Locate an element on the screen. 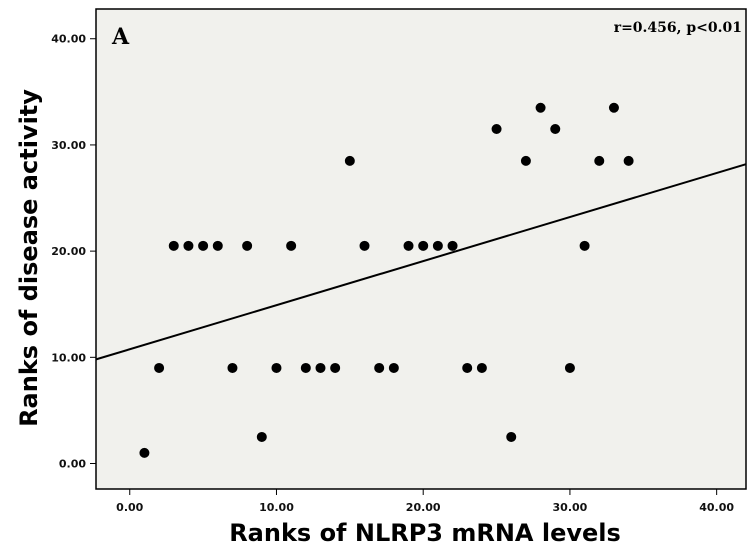  y-axis-ticks: 0.00 10.00 20.00 30.00 40.00 is located at coordinates (73, 252).